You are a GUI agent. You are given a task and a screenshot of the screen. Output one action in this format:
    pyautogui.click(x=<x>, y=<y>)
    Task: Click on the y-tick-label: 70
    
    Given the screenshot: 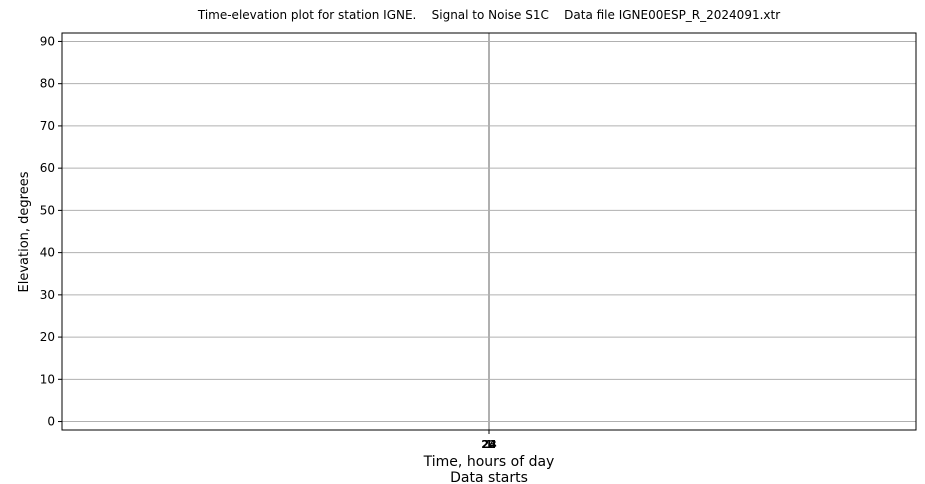 What is the action you would take?
    pyautogui.click(x=47, y=126)
    